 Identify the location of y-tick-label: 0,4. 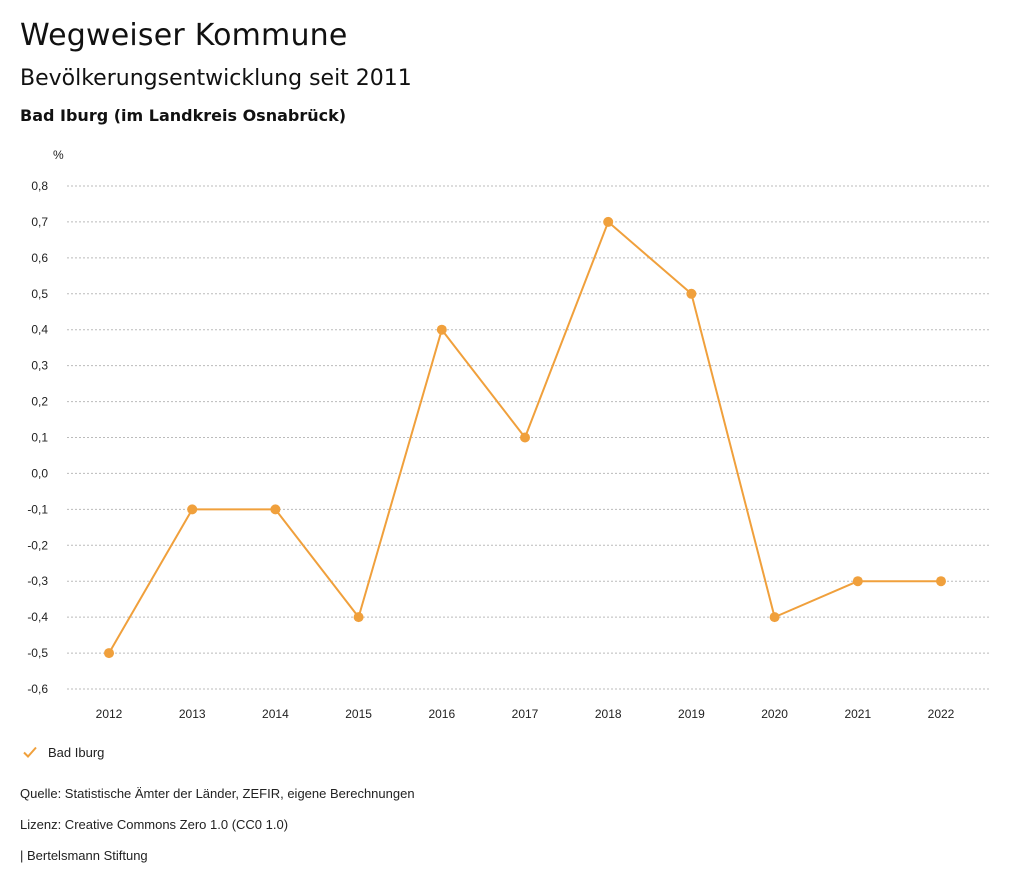
(39, 330).